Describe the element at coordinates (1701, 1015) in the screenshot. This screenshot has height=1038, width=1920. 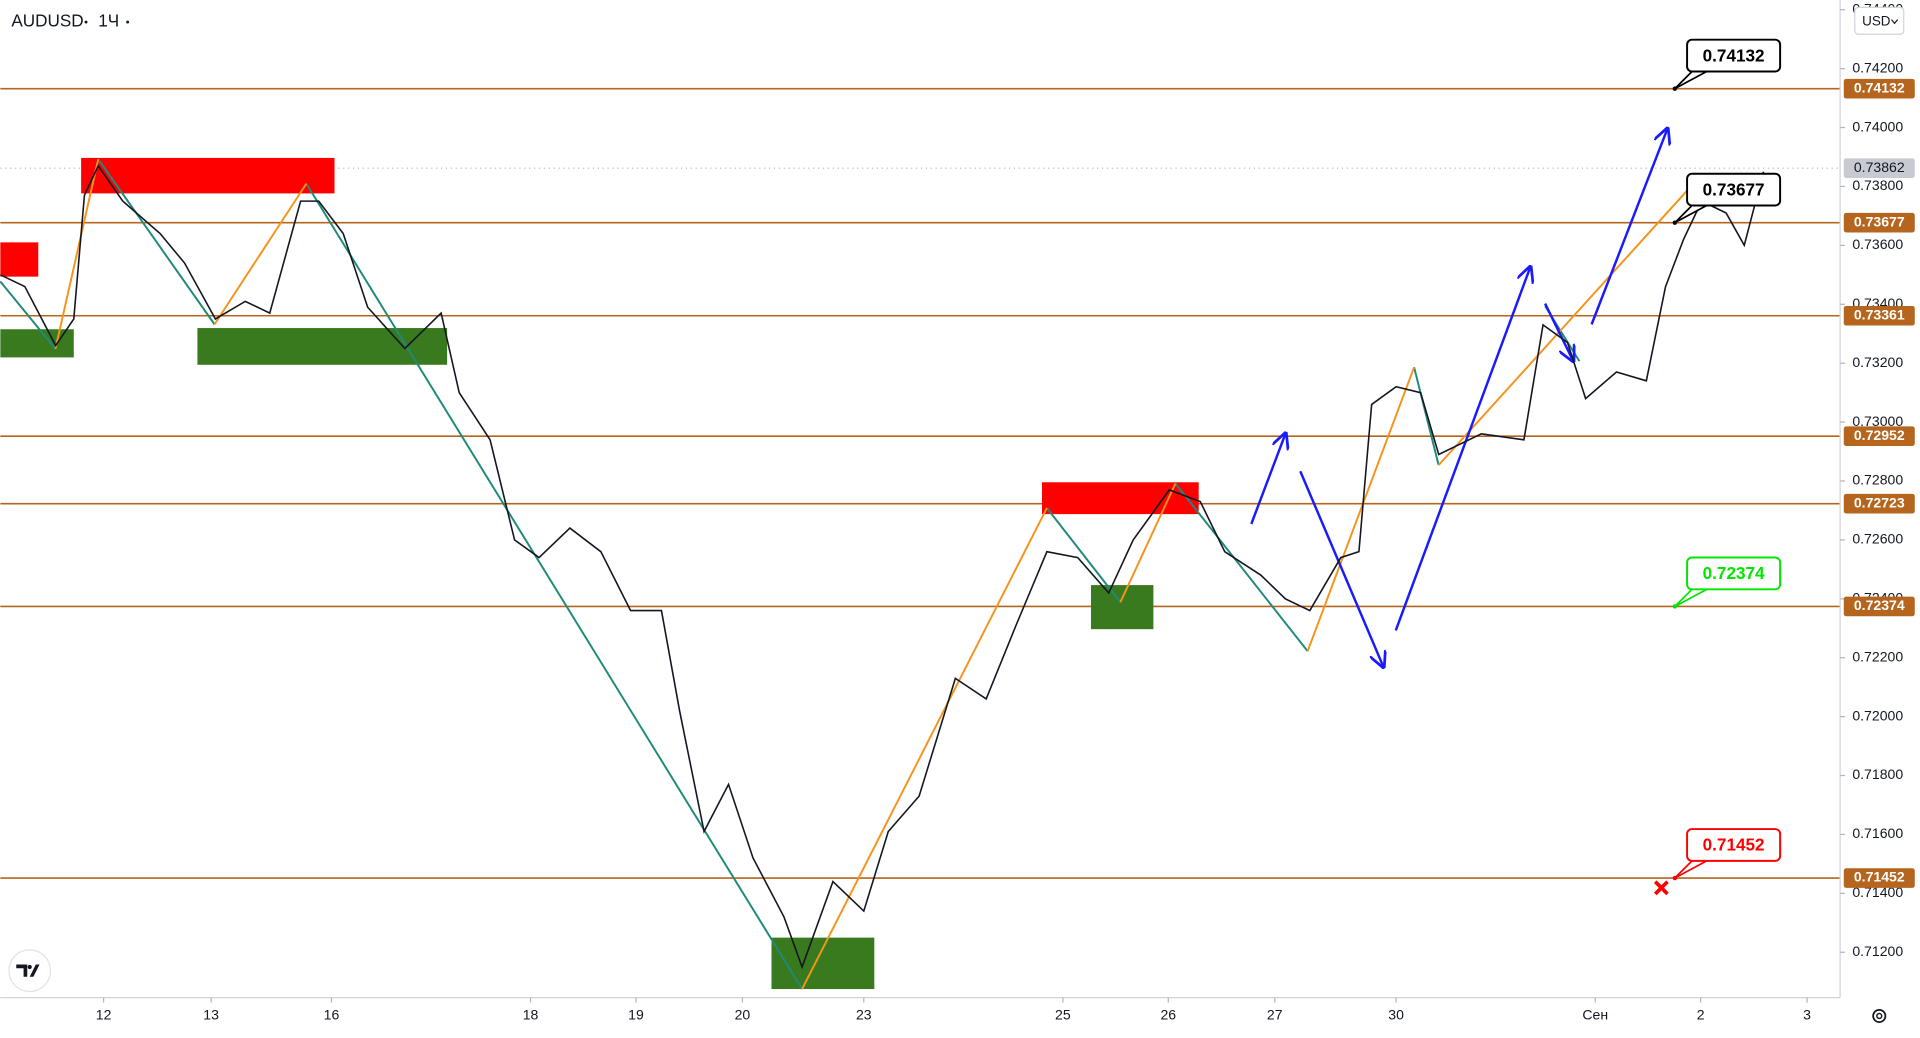
I see `x-tick-label: 2` at that location.